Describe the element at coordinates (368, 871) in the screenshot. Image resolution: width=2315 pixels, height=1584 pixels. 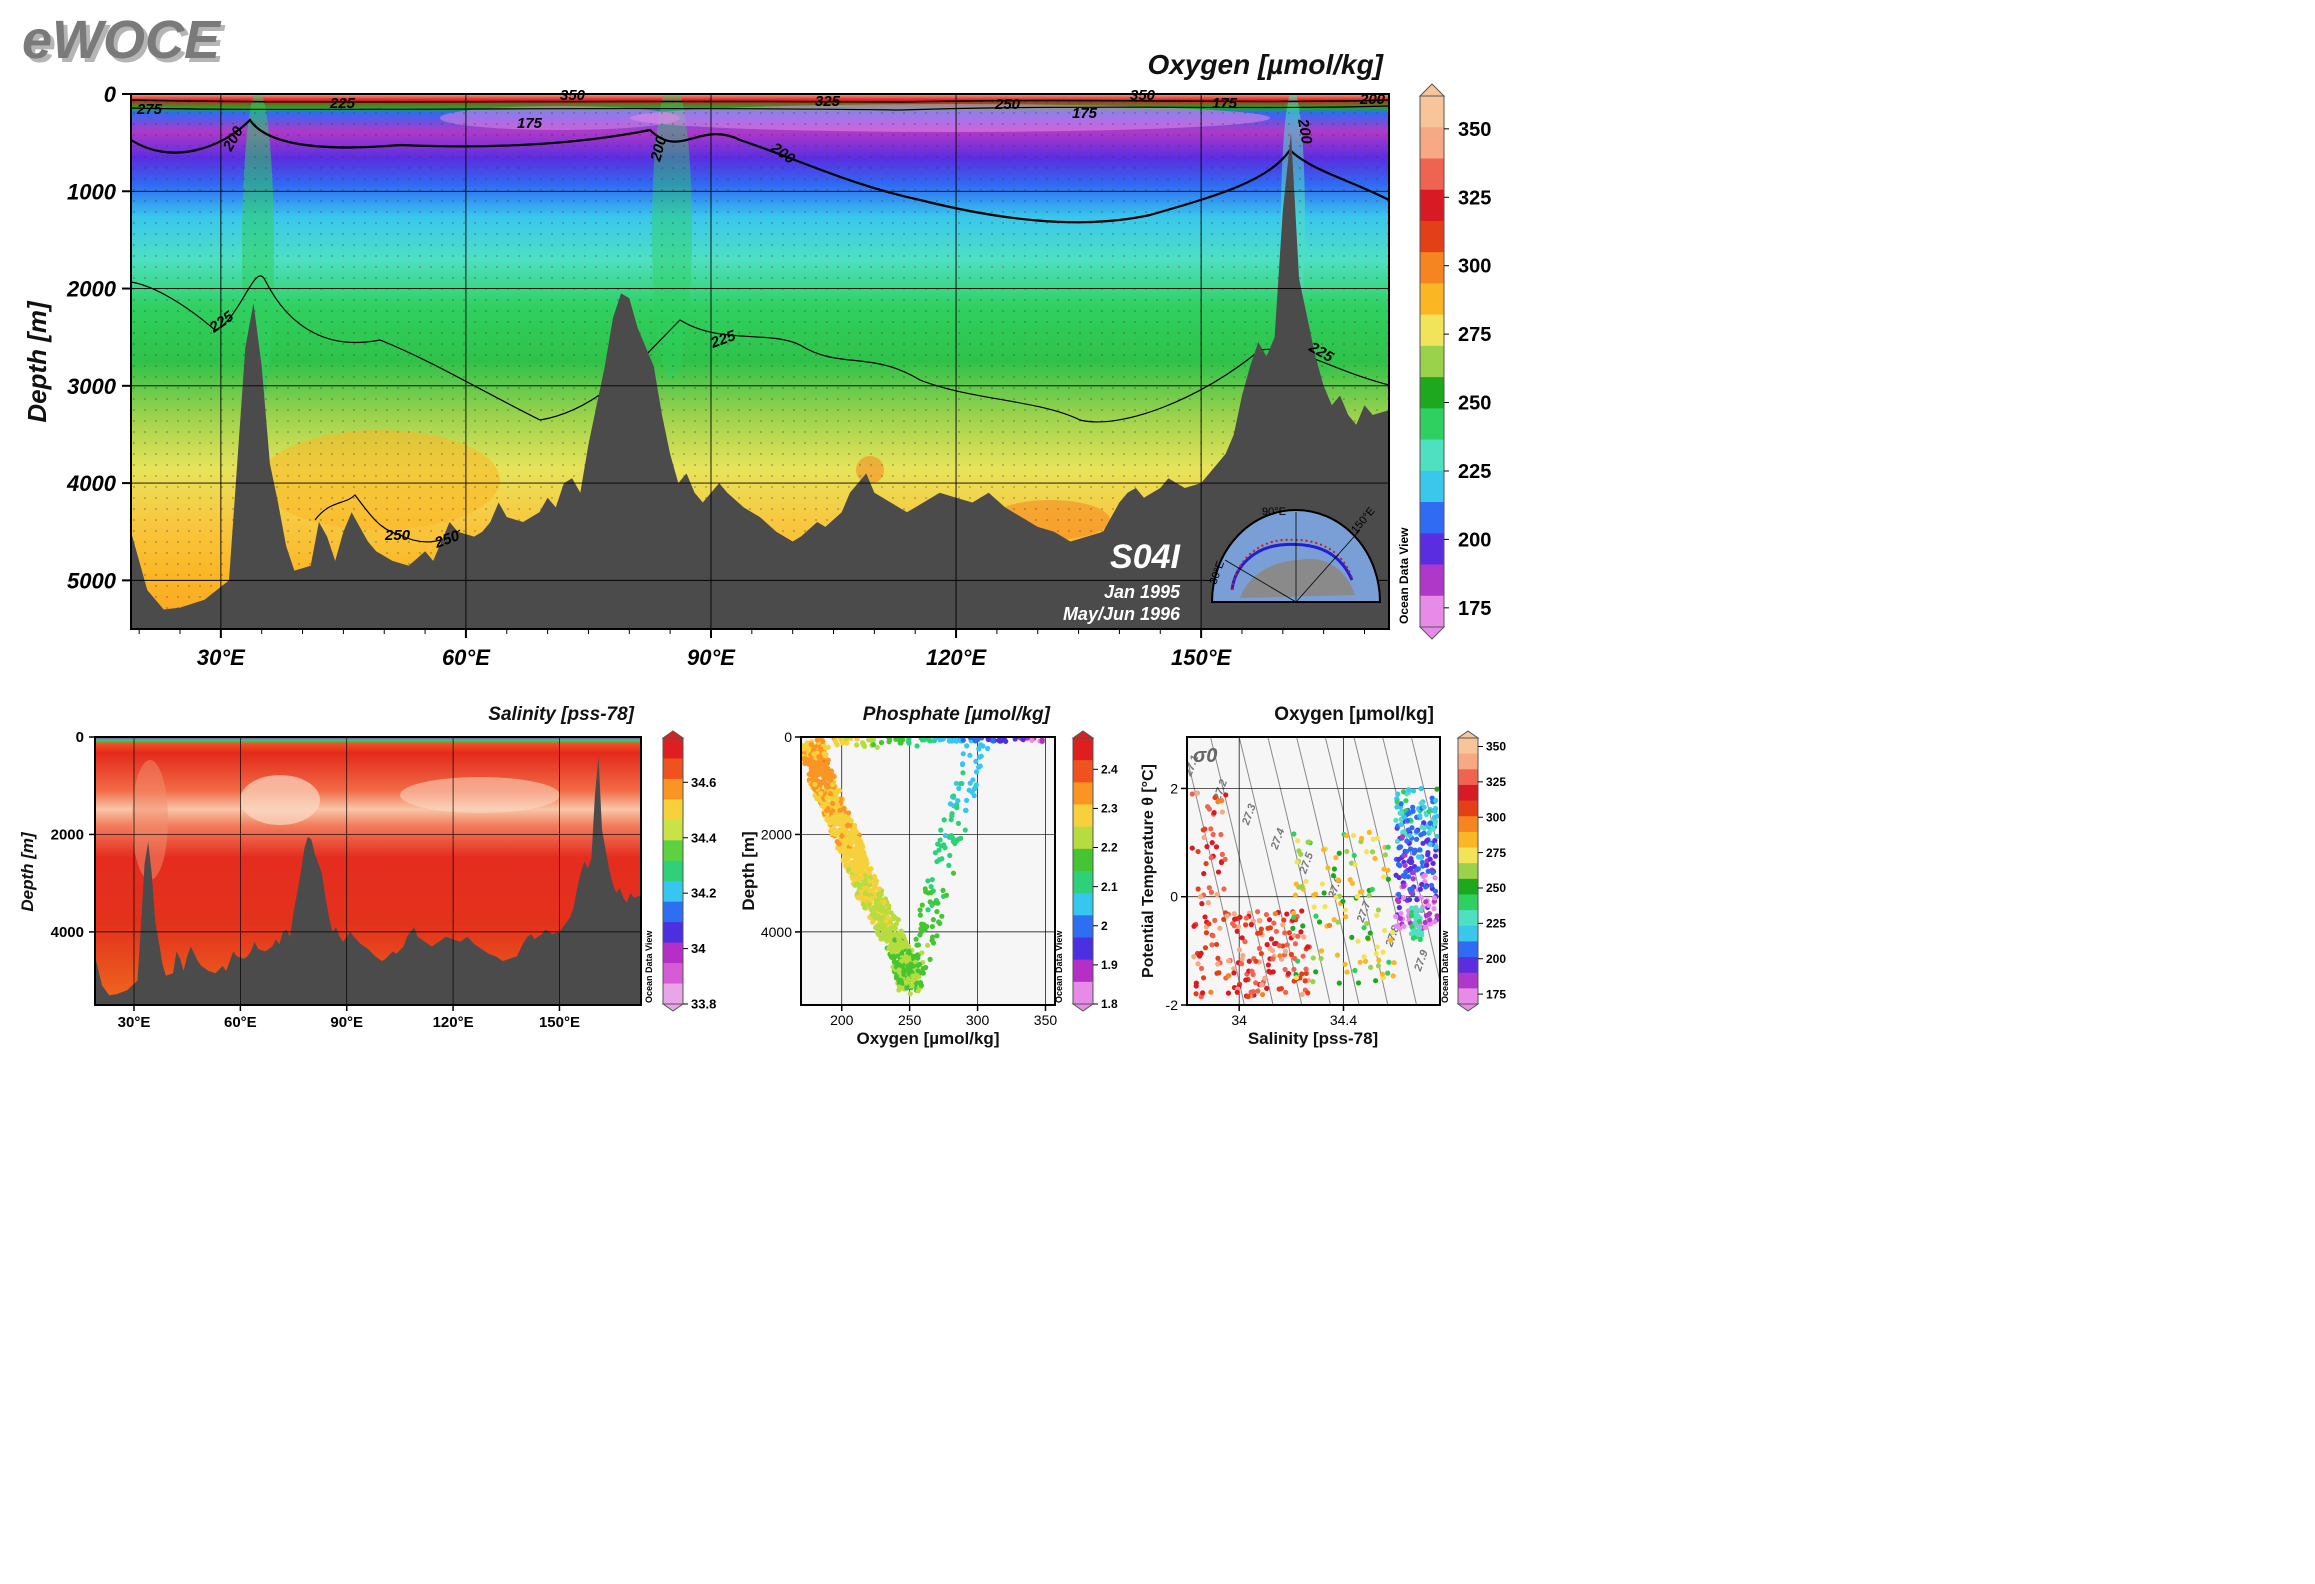
I see `sal-plot-area` at that location.